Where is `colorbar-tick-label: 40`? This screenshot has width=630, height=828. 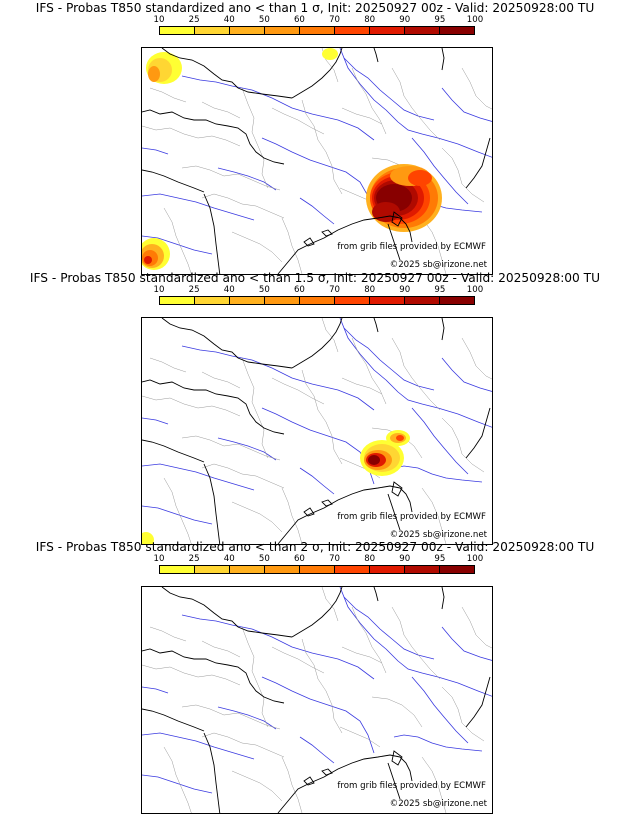 colorbar-tick-label: 40 is located at coordinates (229, 290).